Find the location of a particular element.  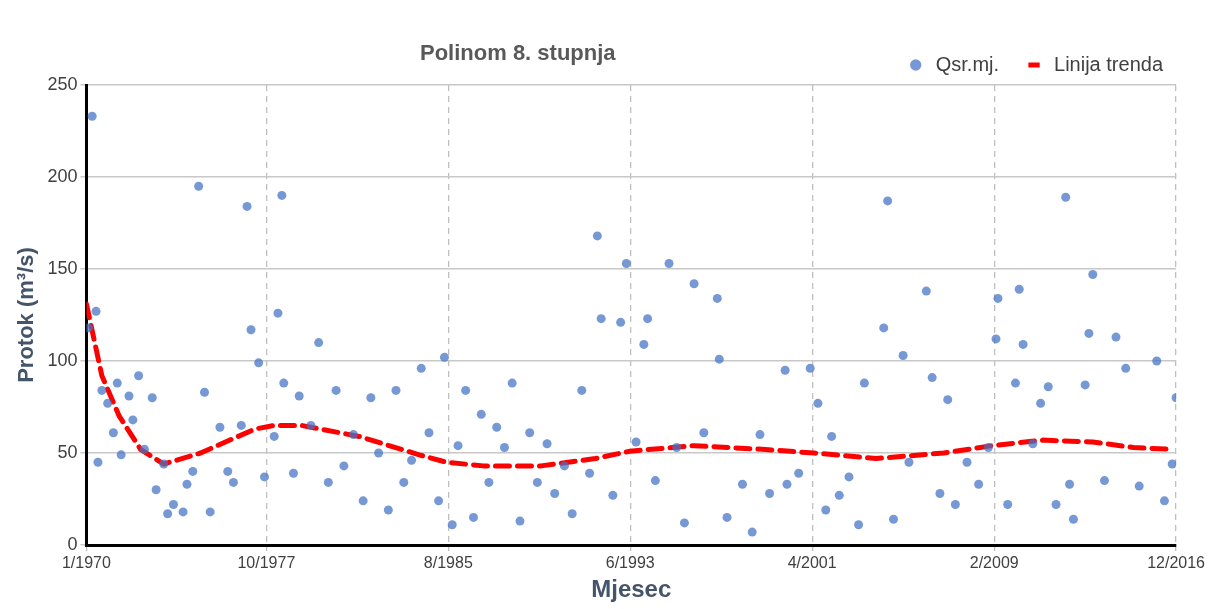

x-tick-label: 6/1993 is located at coordinates (630, 563).